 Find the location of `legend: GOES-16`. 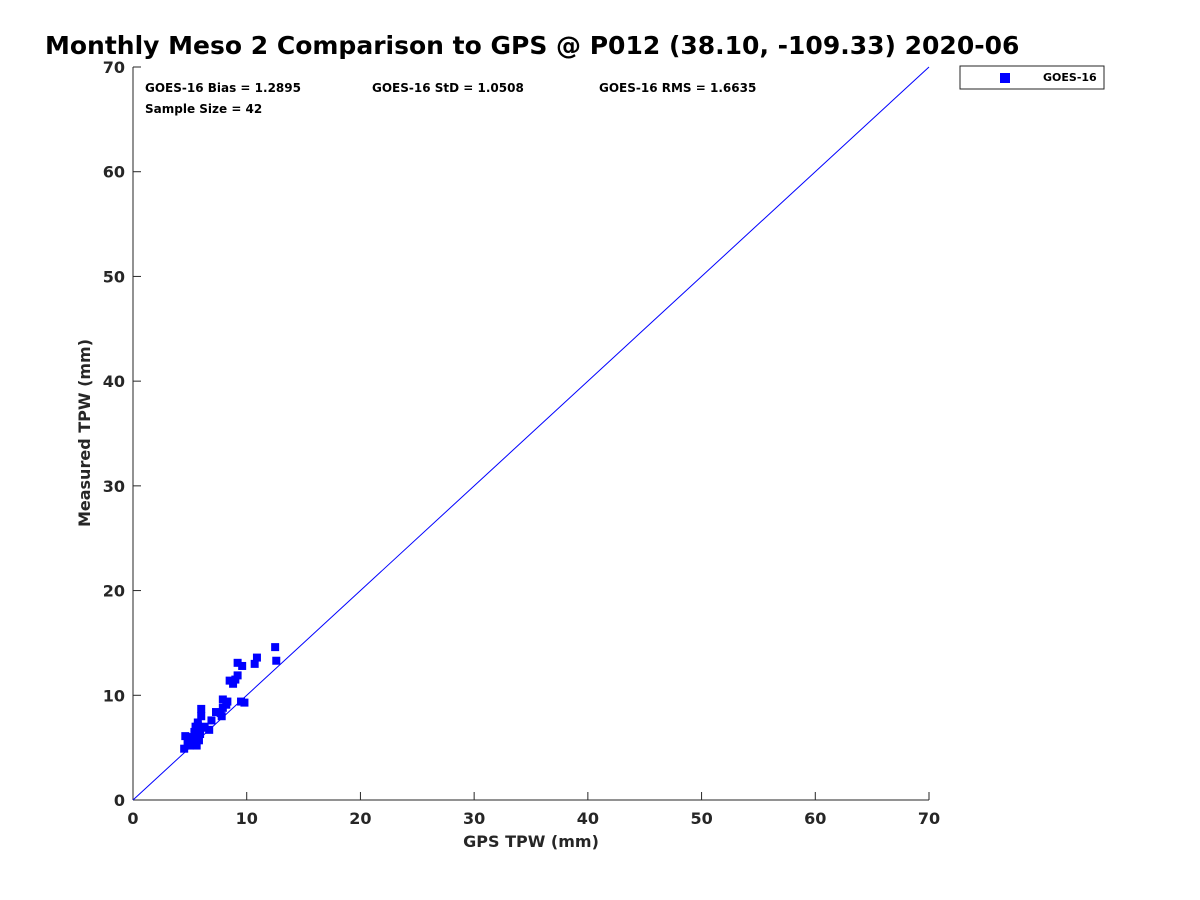

legend: GOES-16 is located at coordinates (1032, 77).